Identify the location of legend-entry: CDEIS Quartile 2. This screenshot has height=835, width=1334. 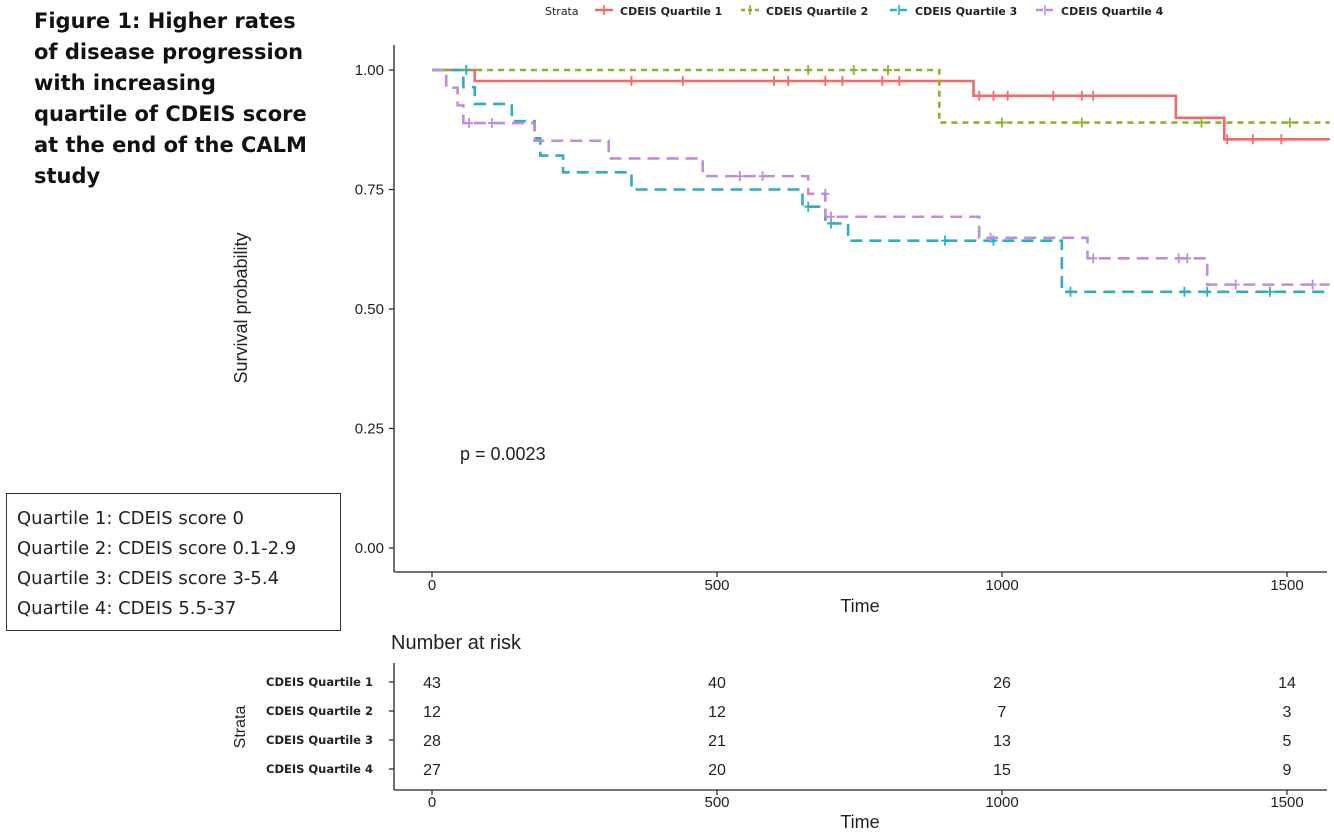
(817, 11).